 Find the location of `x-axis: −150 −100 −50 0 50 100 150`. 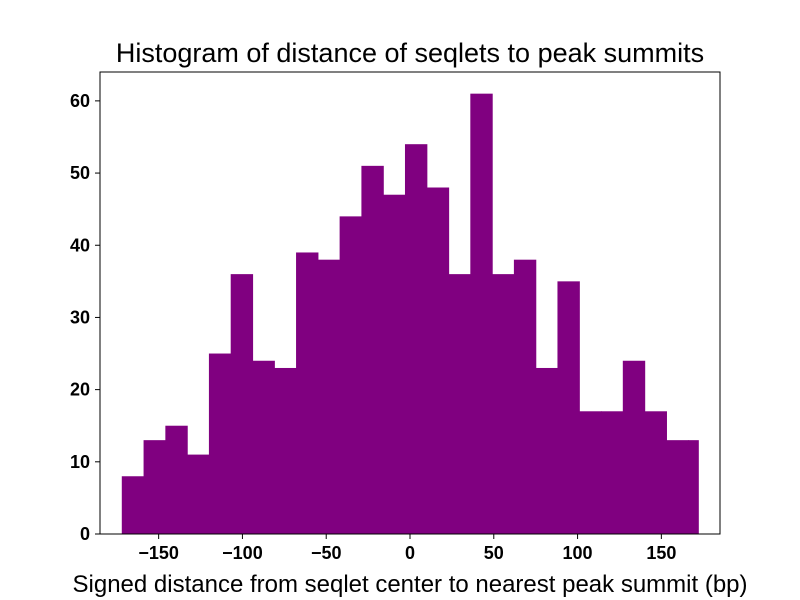

x-axis: −150 −100 −50 0 50 100 150 is located at coordinates (407, 548).